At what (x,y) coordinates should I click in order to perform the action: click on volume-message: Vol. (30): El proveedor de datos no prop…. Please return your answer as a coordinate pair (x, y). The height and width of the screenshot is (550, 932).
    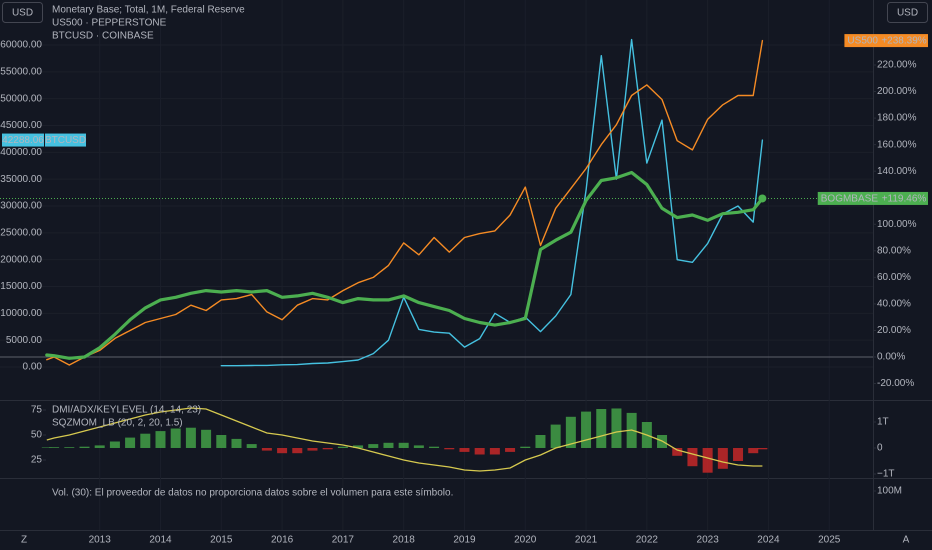
    Looking at the image, I should click on (252, 493).